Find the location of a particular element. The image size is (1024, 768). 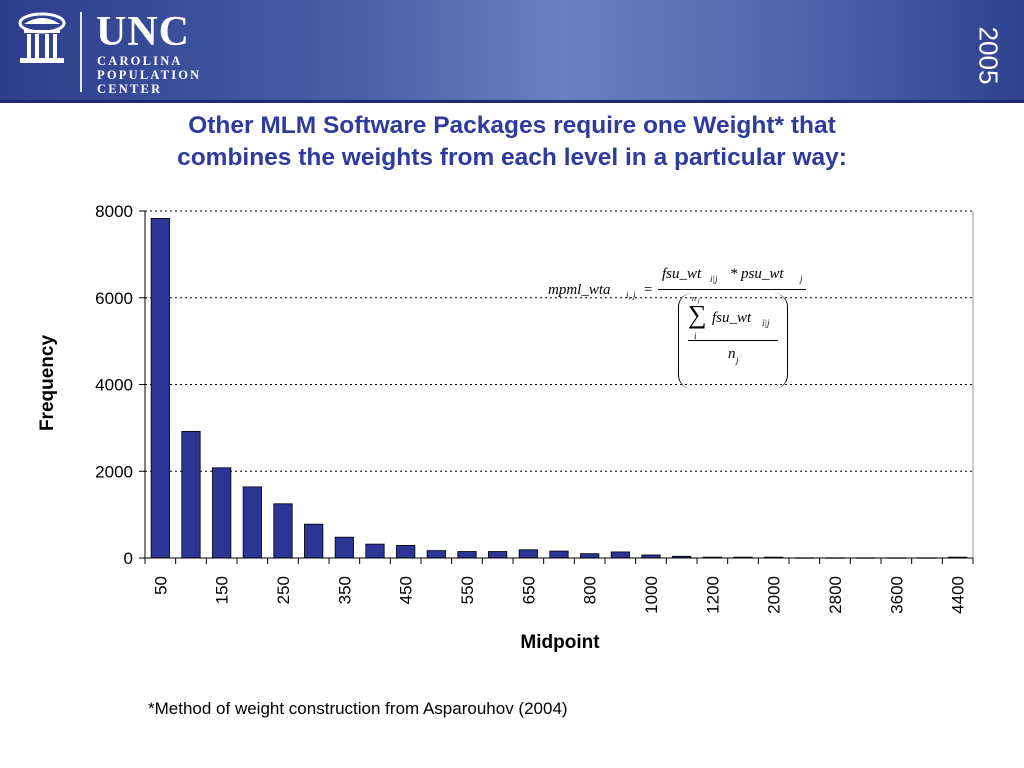

x-tick-label: 3600 is located at coordinates (896, 595).